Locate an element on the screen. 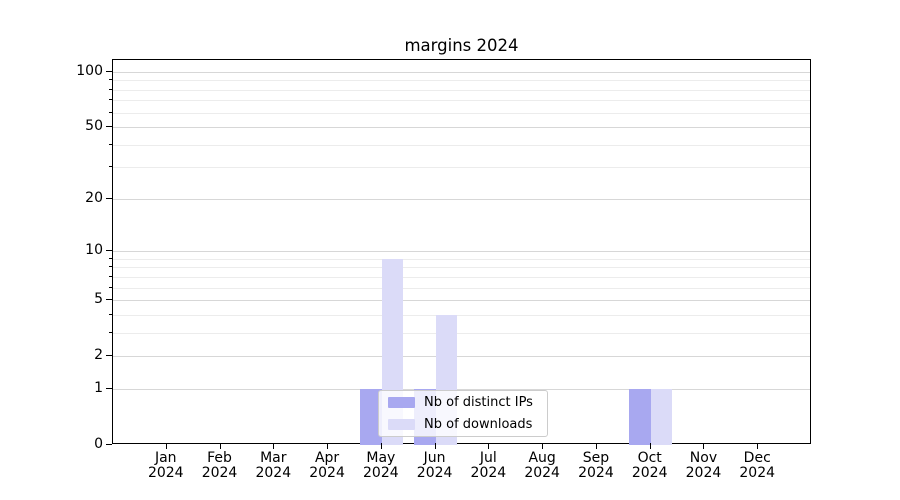 This screenshot has width=900, height=500. x-tick-month: Nov is located at coordinates (703, 458).